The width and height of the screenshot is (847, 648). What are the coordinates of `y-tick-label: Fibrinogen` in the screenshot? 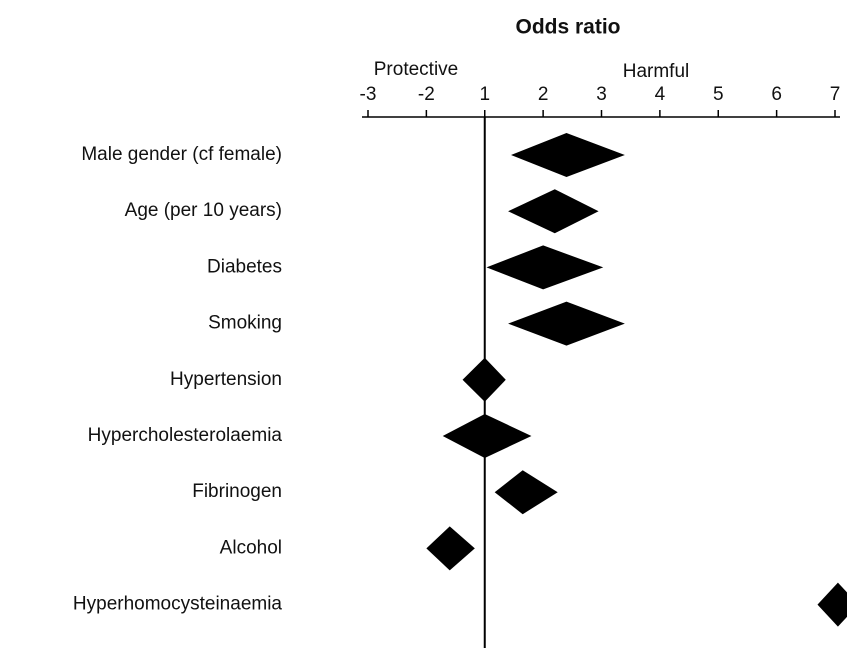 It's located at (237, 491).